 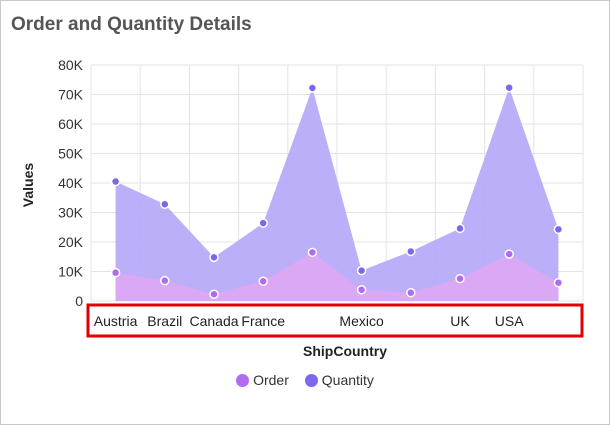 What do you see at coordinates (71, 65) in the screenshot?
I see `y-tick-label: 80K` at bounding box center [71, 65].